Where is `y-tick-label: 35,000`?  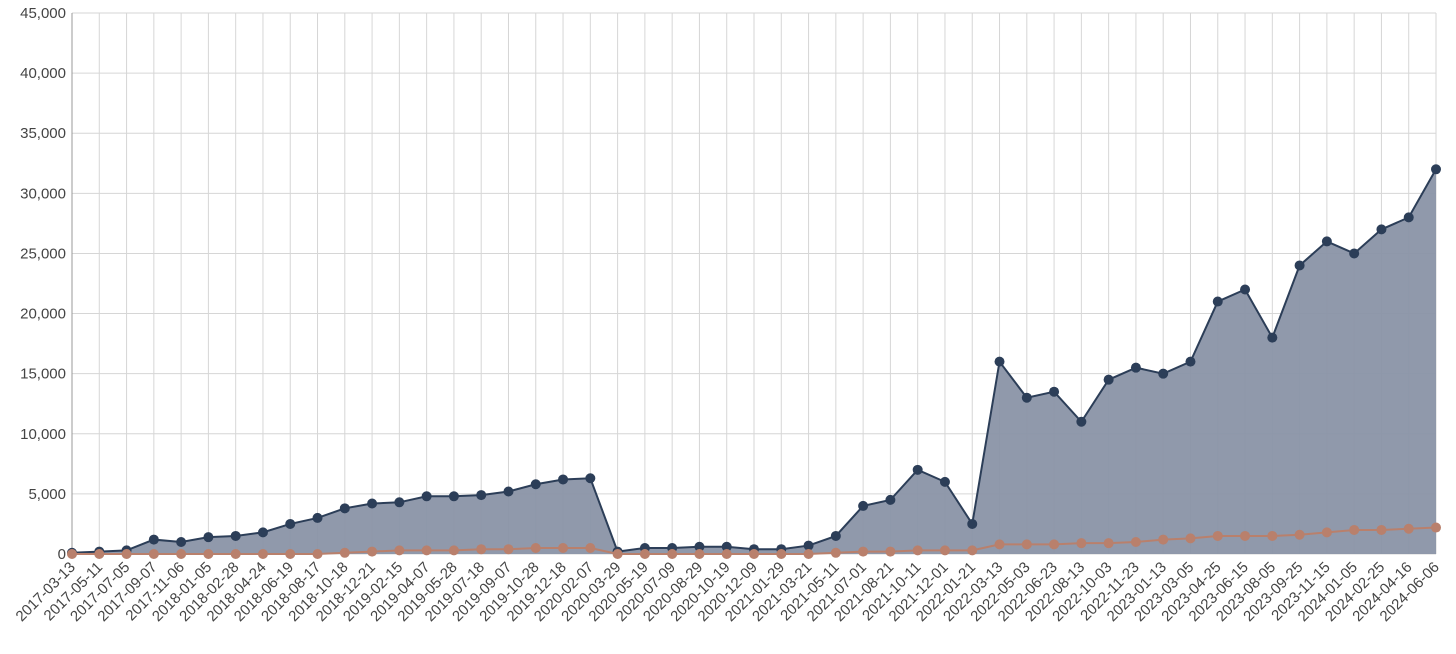 y-tick-label: 35,000 is located at coordinates (43, 133).